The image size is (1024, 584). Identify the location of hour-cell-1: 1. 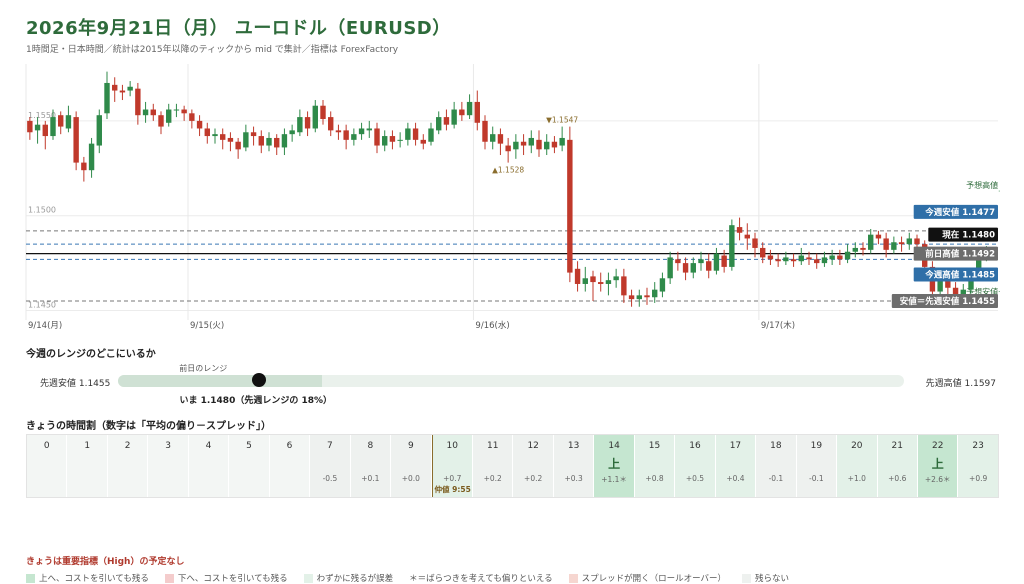
(87, 466).